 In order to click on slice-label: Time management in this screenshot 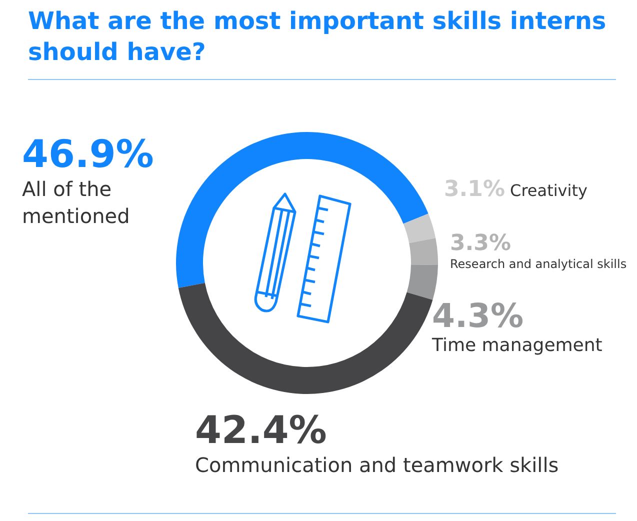, I will do `click(518, 346)`.